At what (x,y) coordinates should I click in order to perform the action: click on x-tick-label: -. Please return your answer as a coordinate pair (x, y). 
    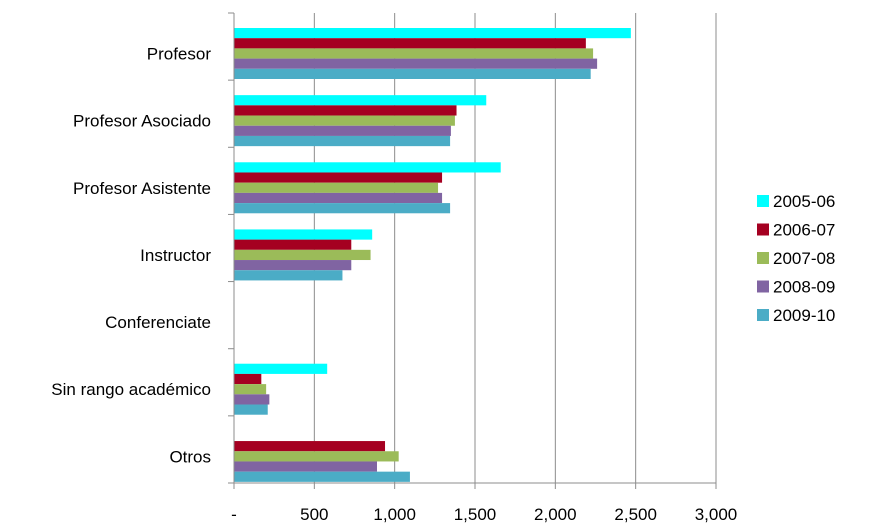
    Looking at the image, I should click on (234, 514).